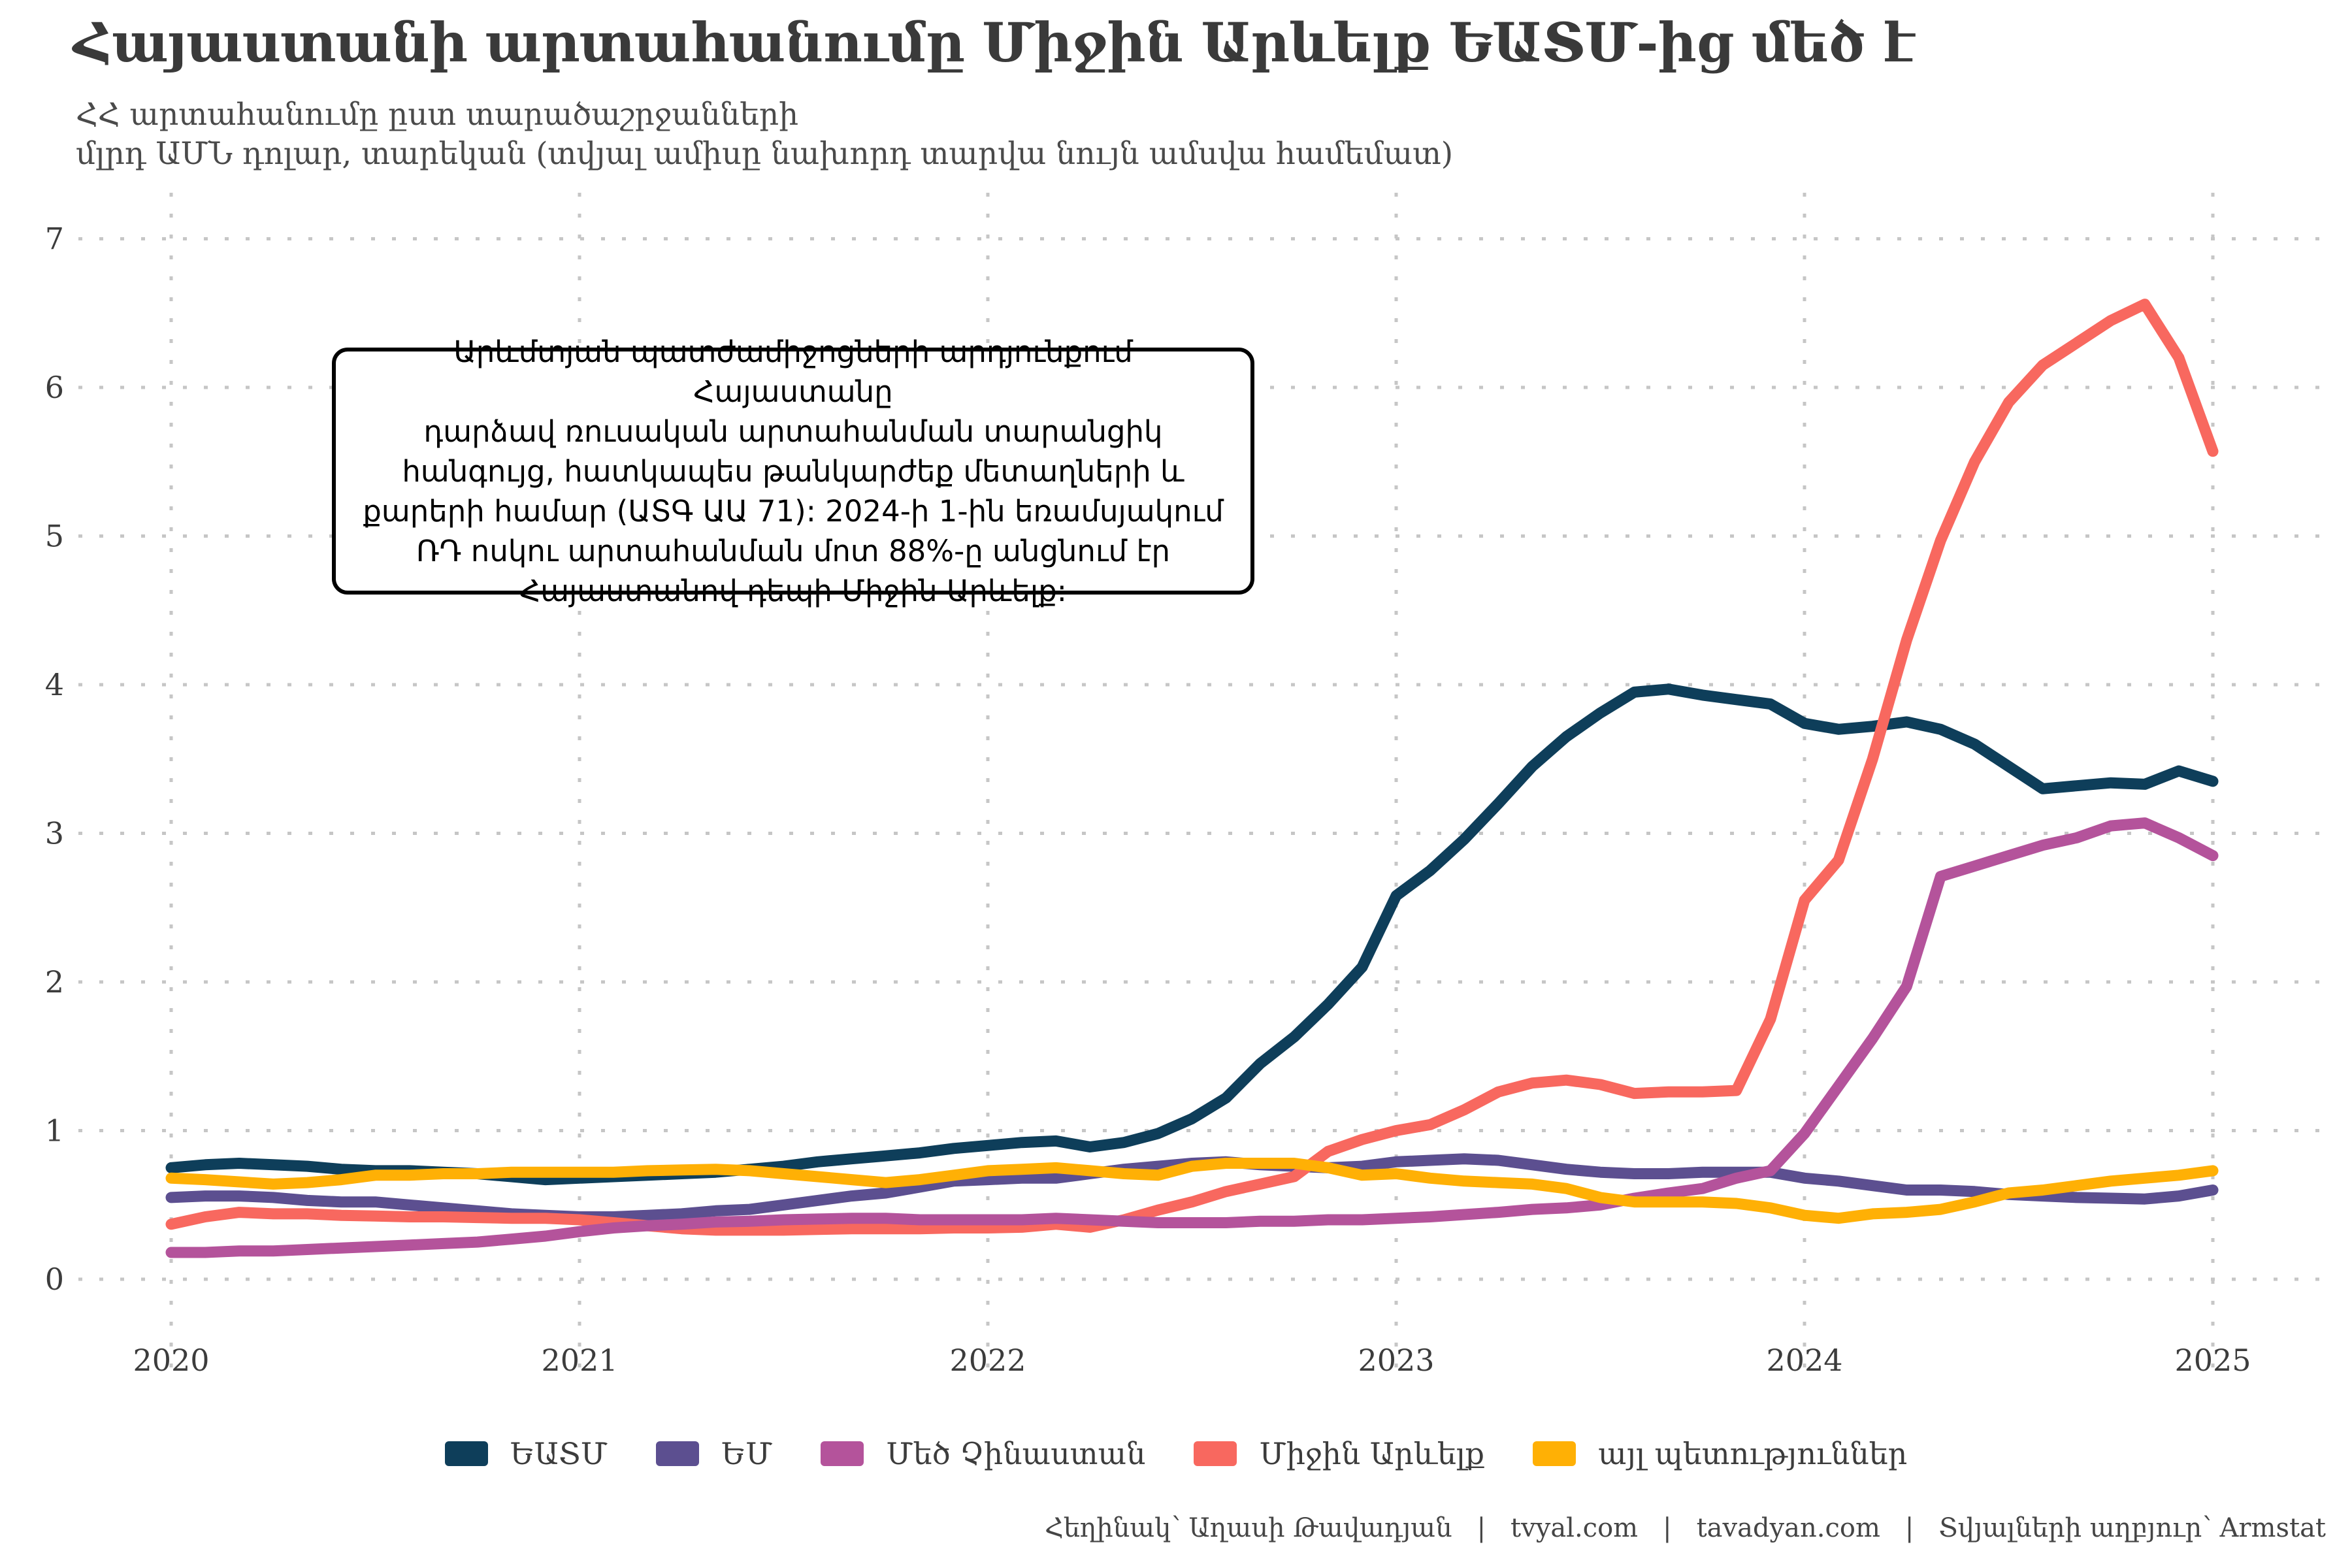 Image resolution: width=2352 pixels, height=1568 pixels. Describe the element at coordinates (54, 387) in the screenshot. I see `svg-text: 6` at that location.